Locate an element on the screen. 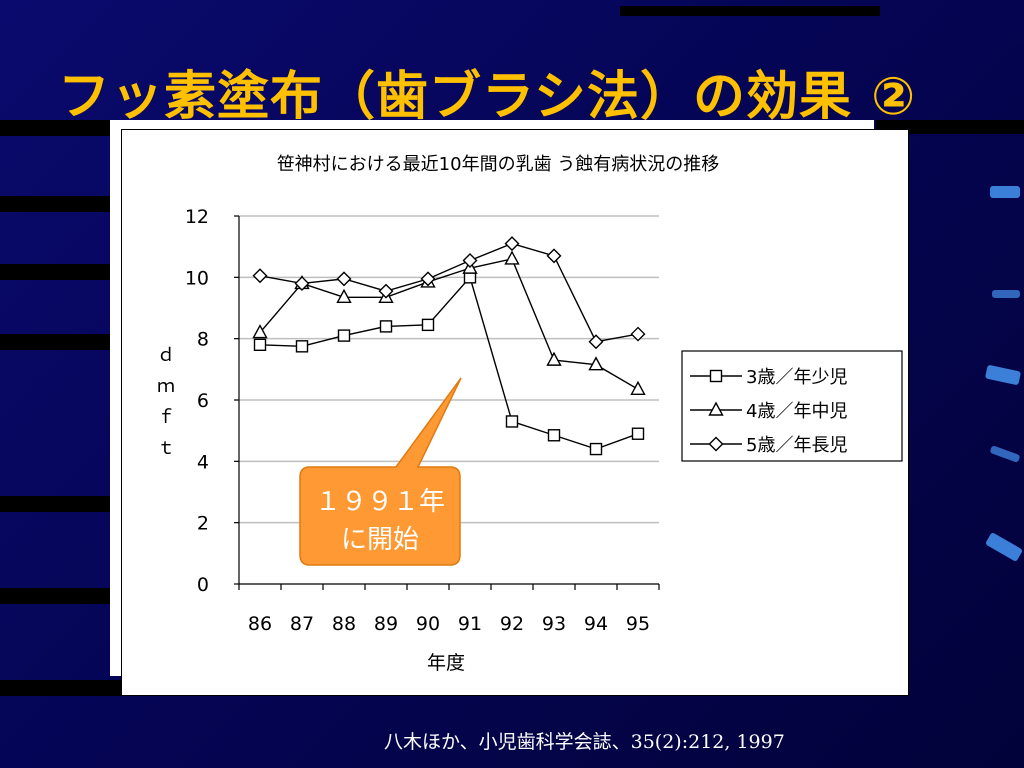  y-axis-label-char: ｍ is located at coordinates (166, 386).